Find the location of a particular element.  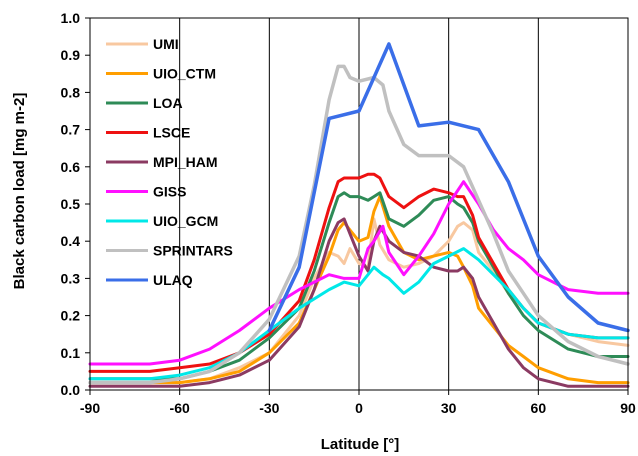

y-tick-label-0: 0.0 is located at coordinates (71, 390).